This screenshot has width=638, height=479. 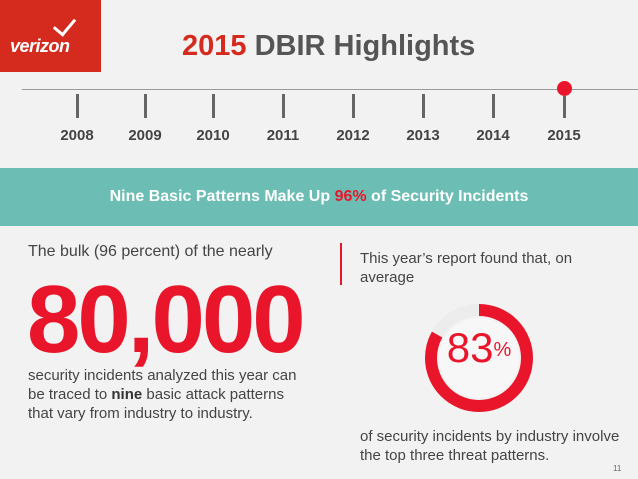 What do you see at coordinates (470, 347) in the screenshot?
I see `percent-value: 83` at bounding box center [470, 347].